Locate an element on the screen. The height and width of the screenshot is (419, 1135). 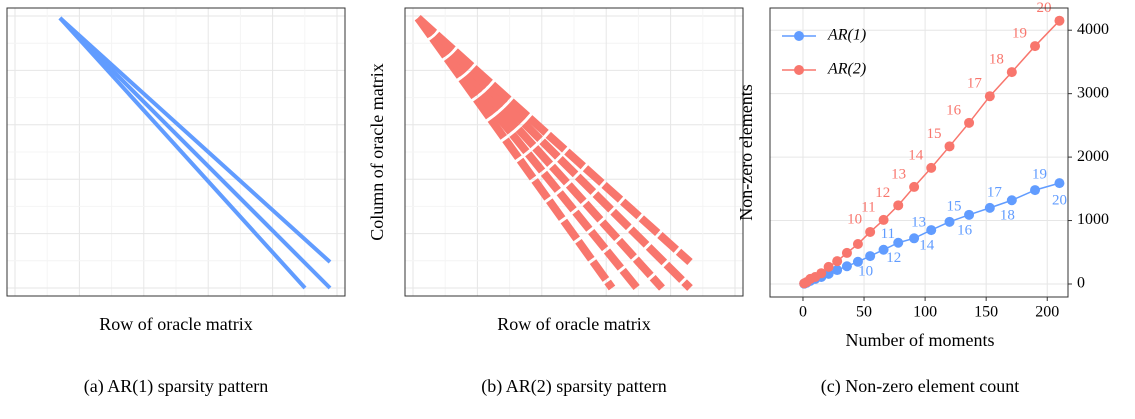
x-tick-label: 50 is located at coordinates (864, 312).